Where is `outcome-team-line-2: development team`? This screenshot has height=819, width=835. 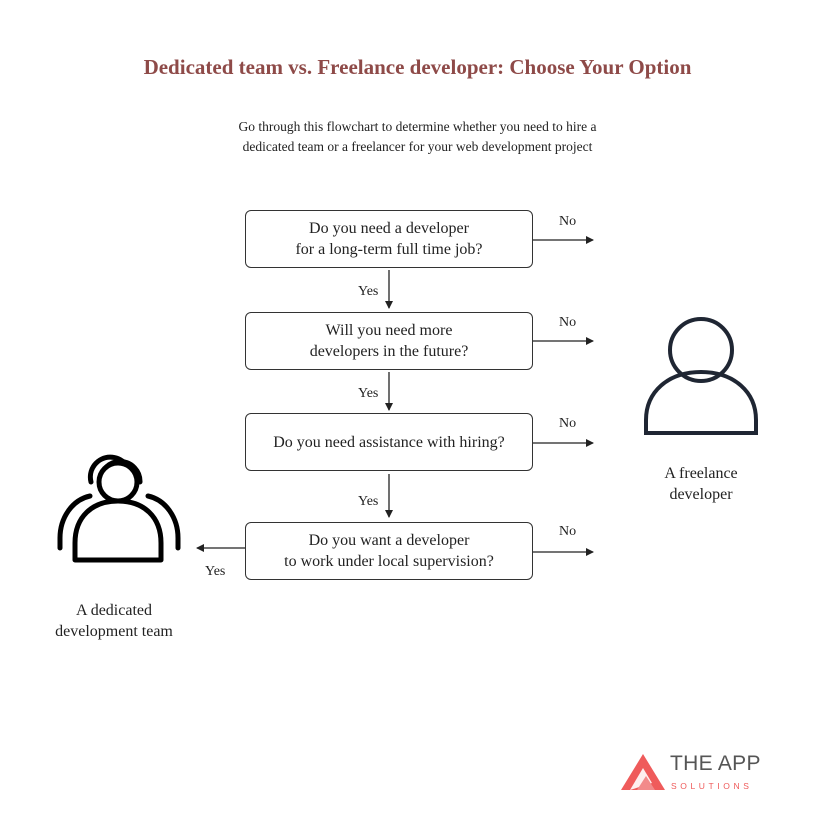
outcome-team-line-2: development team is located at coordinates (114, 631).